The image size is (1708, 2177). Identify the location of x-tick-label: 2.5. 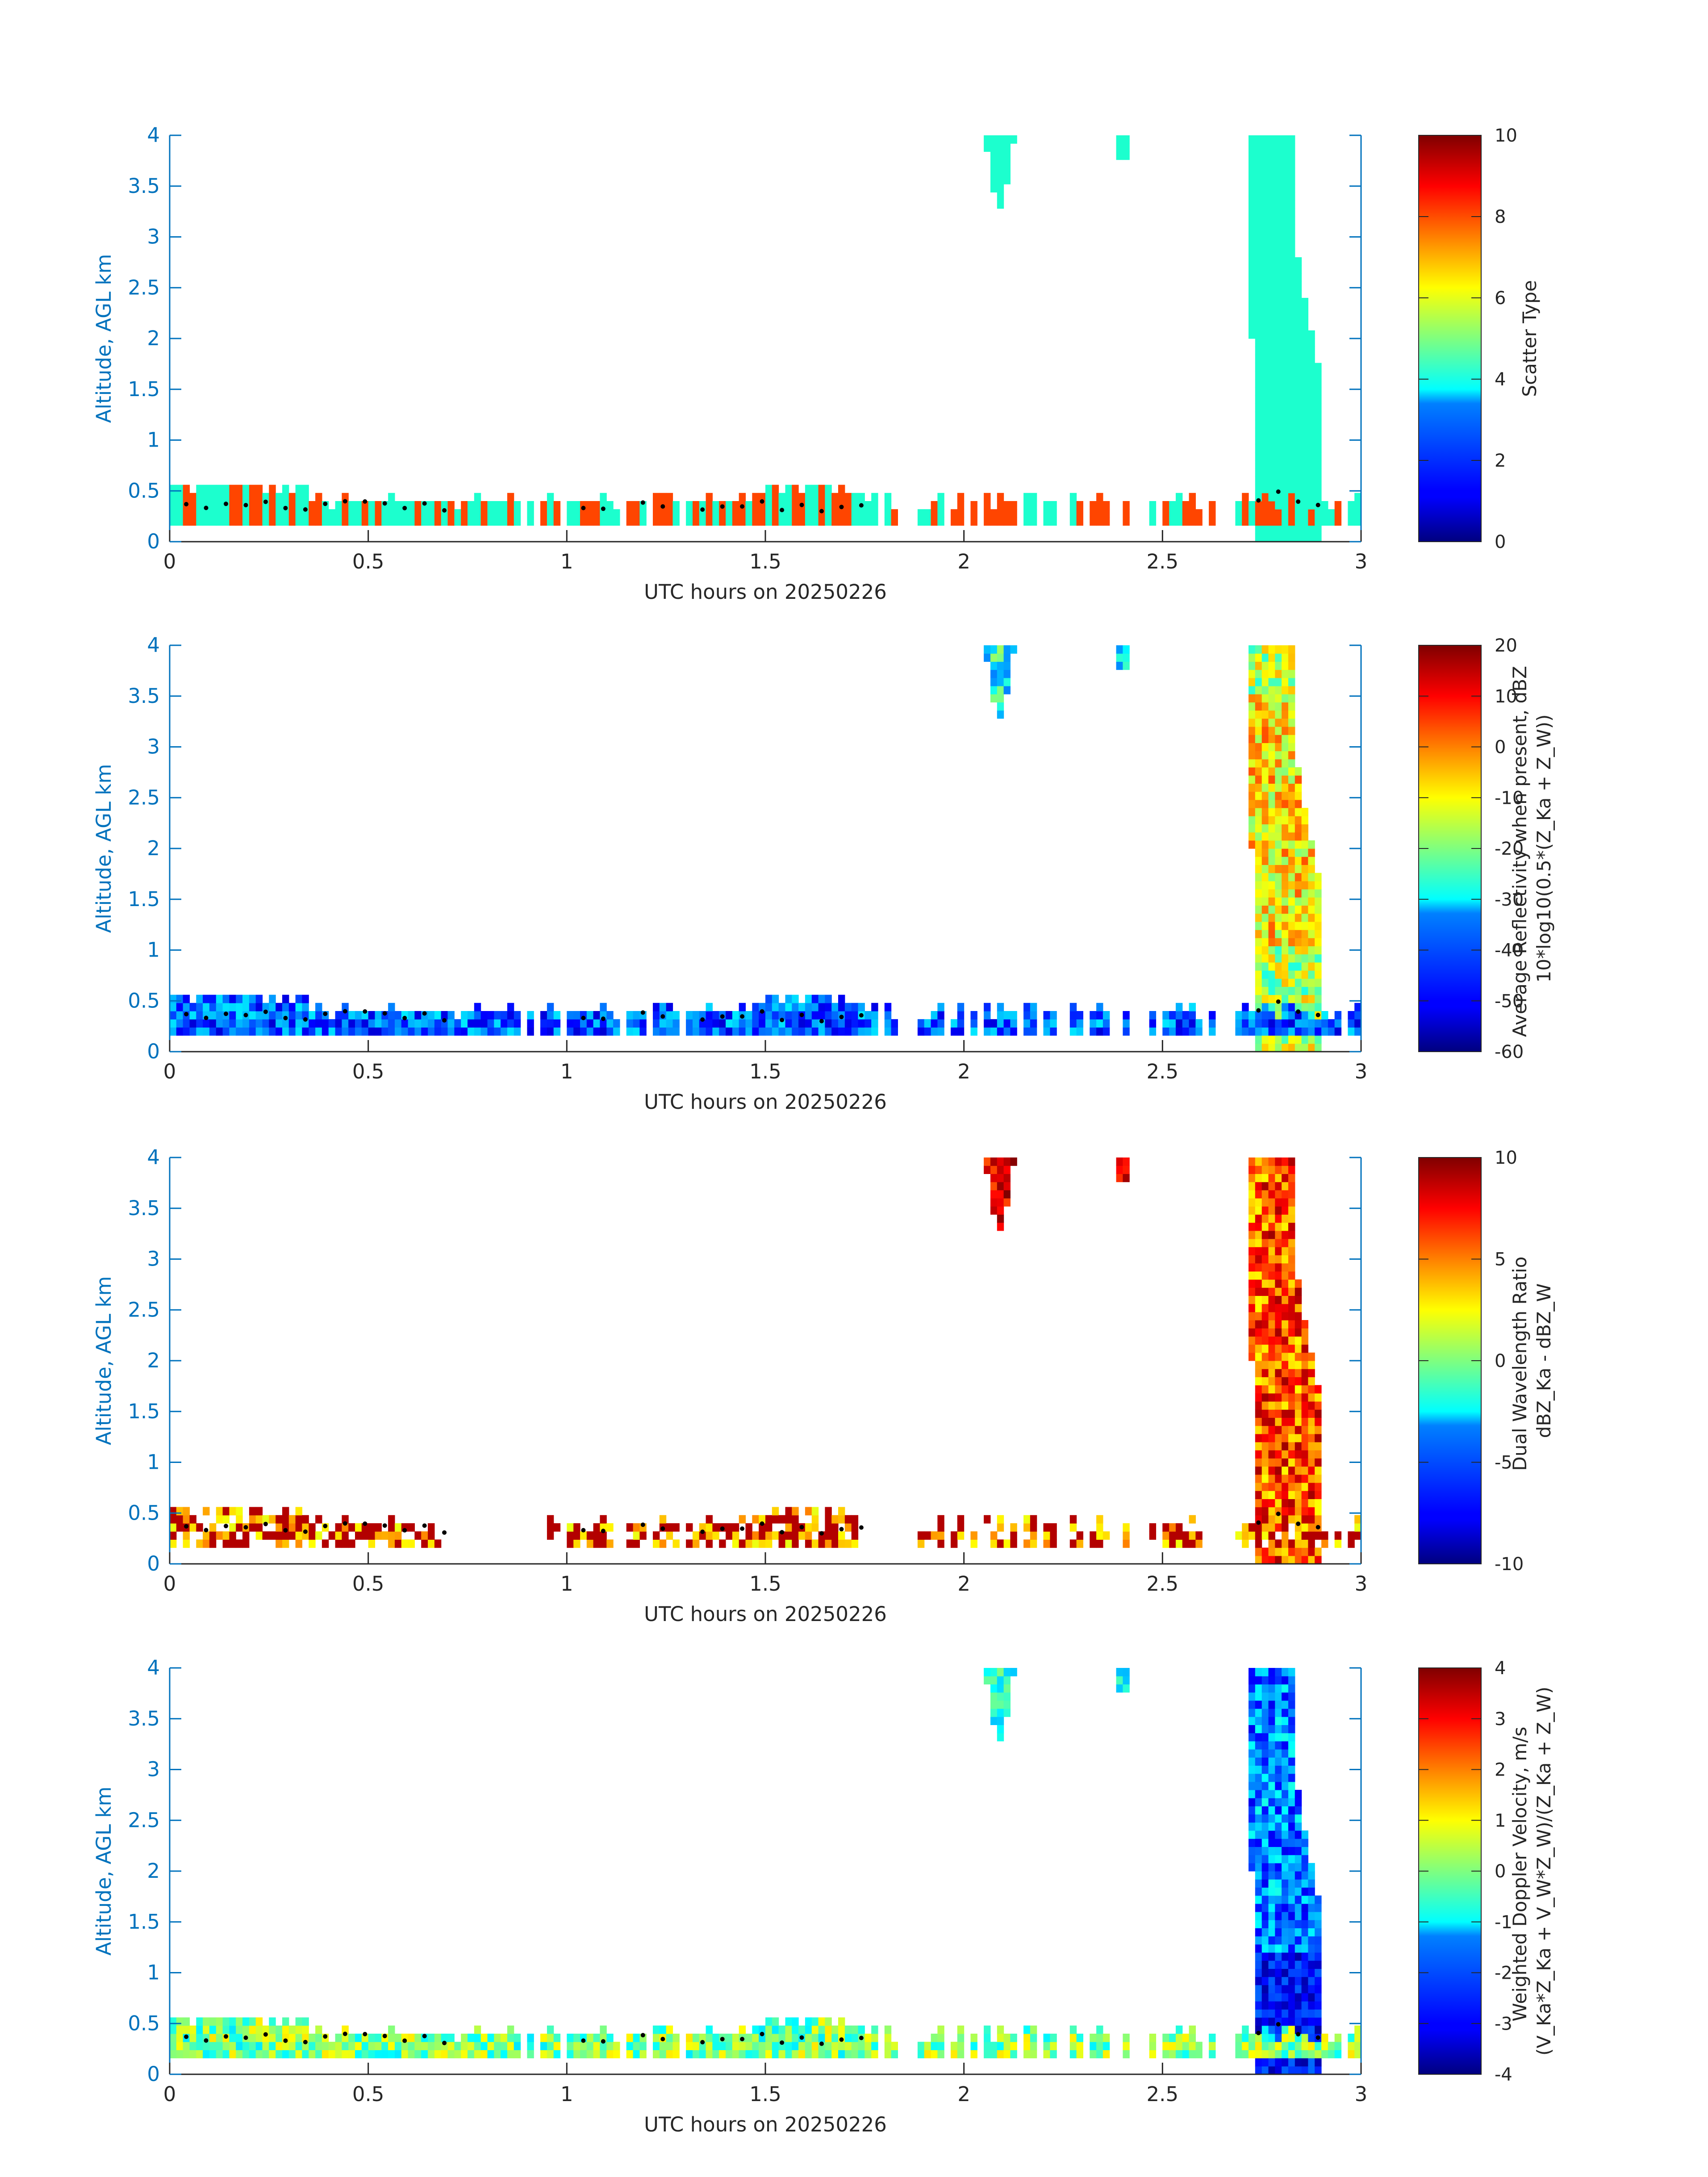
(1163, 561).